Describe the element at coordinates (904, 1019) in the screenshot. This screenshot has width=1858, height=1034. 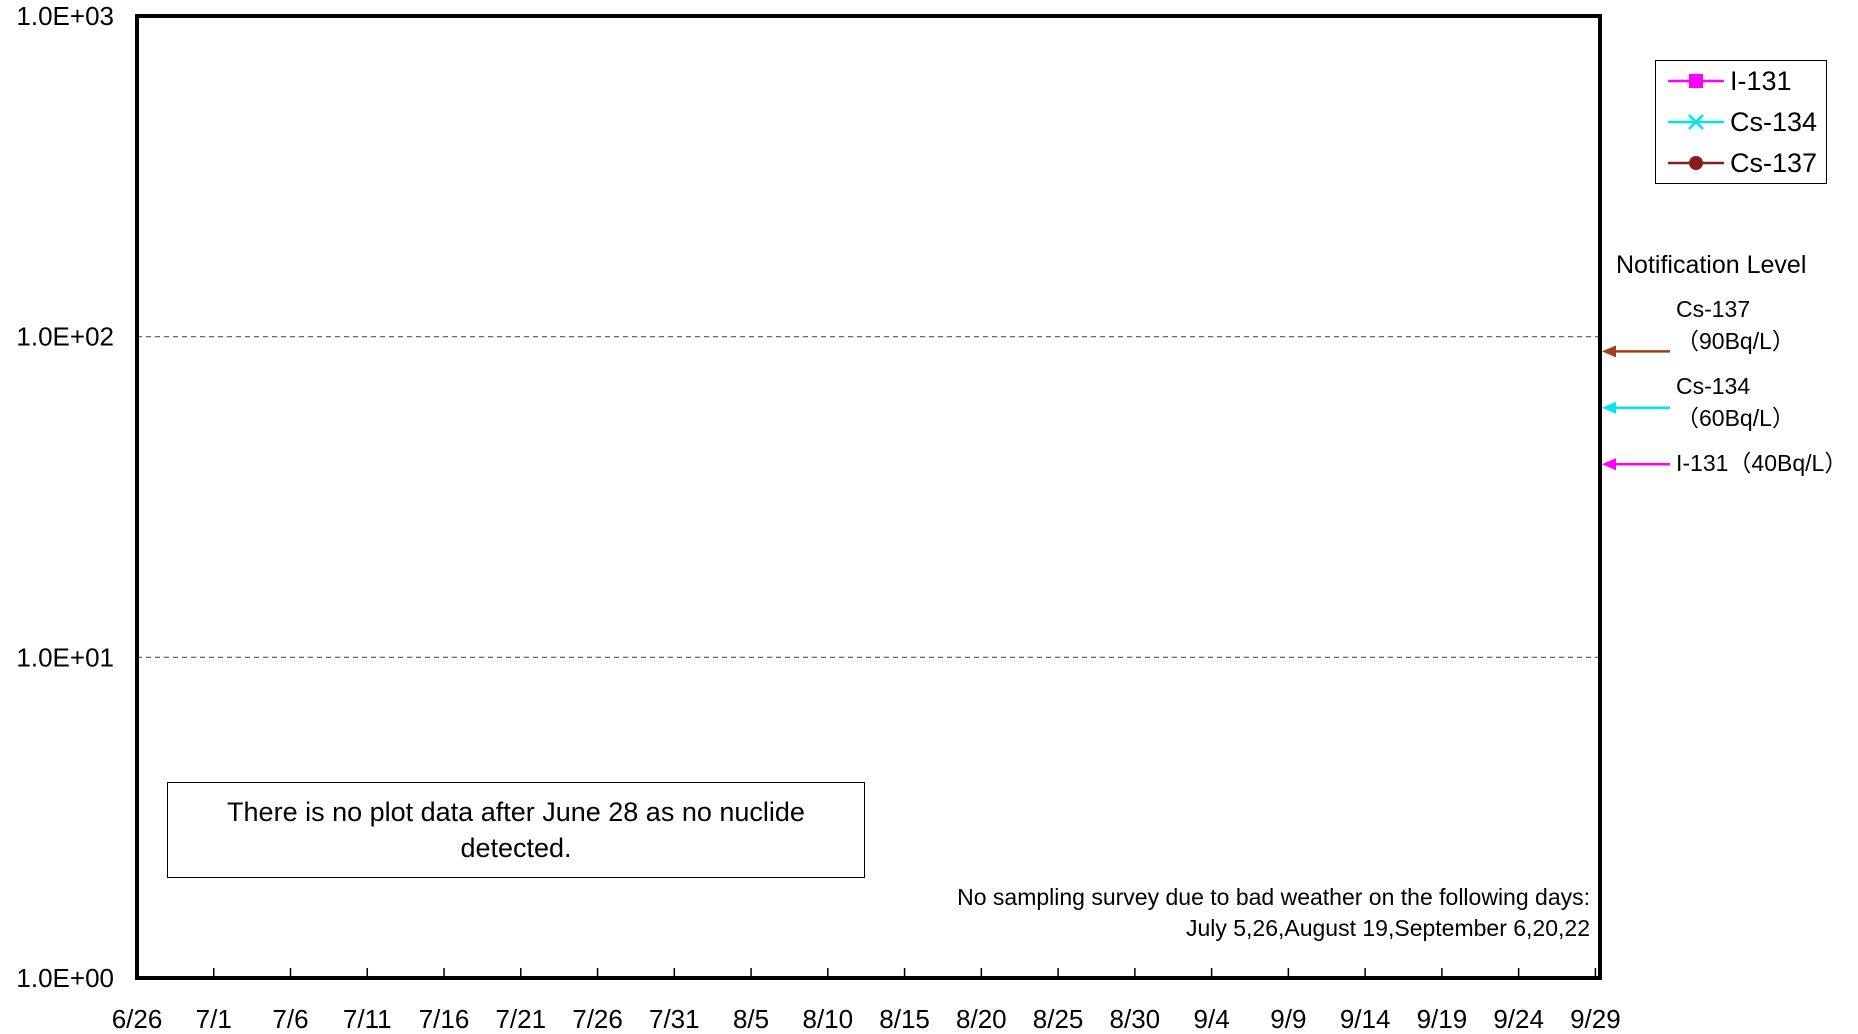
I see `x-tick-label: 8/15` at that location.